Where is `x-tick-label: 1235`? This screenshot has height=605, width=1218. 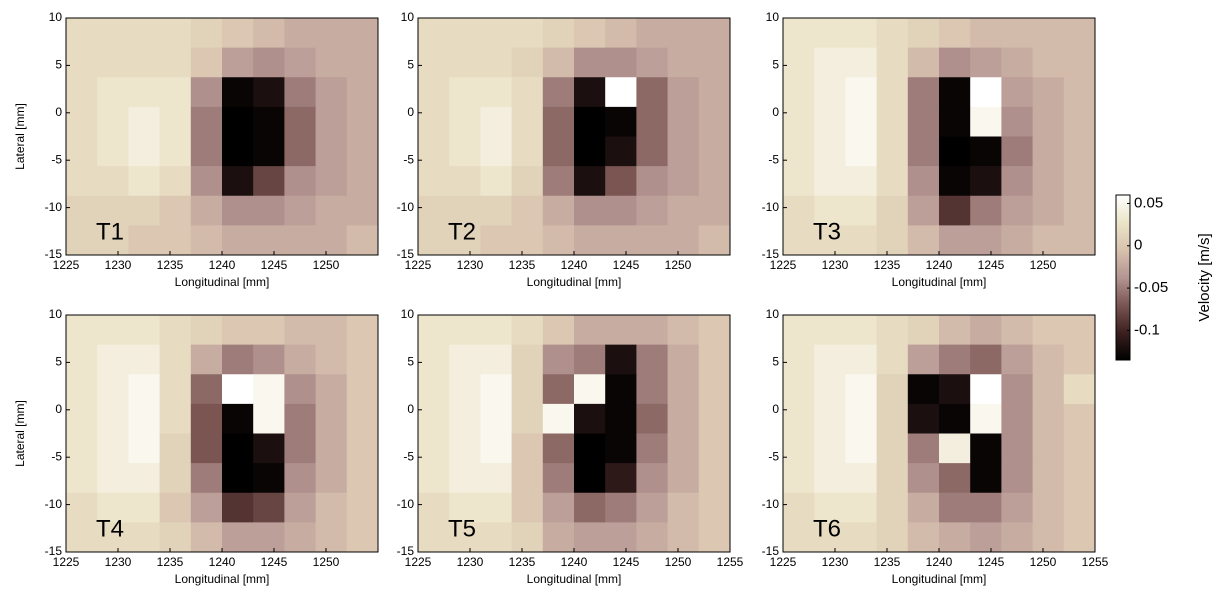
x-tick-label: 1235 is located at coordinates (170, 265).